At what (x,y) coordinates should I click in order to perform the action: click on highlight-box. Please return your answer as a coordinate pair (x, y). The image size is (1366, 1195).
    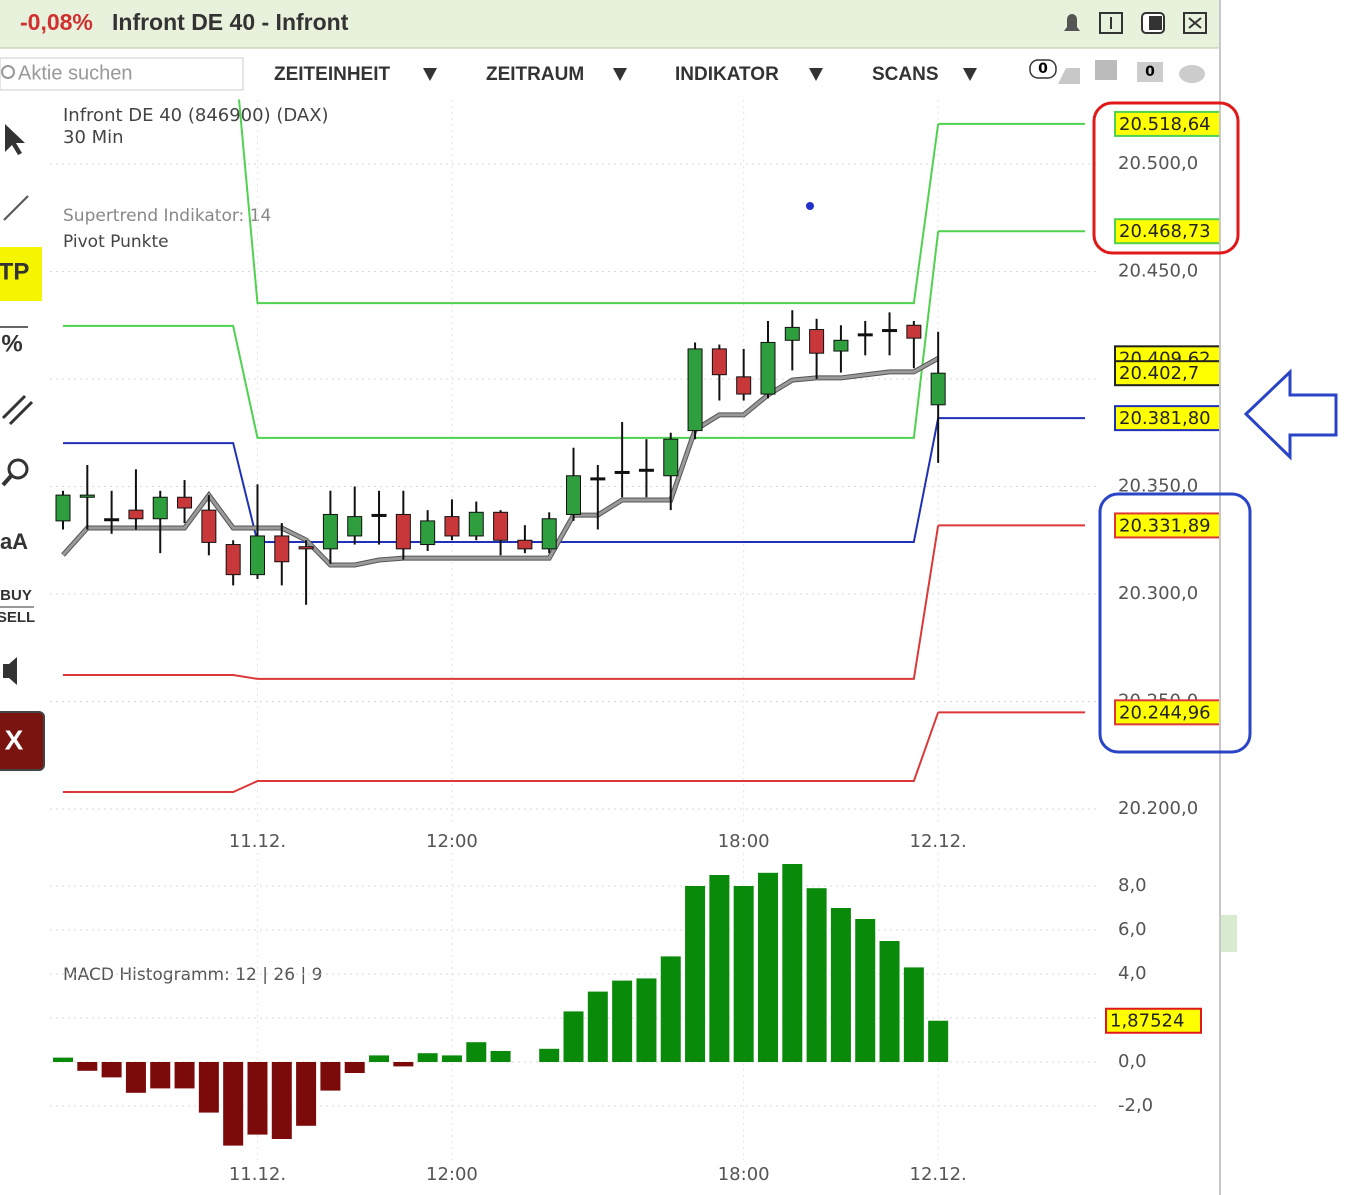
    Looking at the image, I should click on (1166, 178).